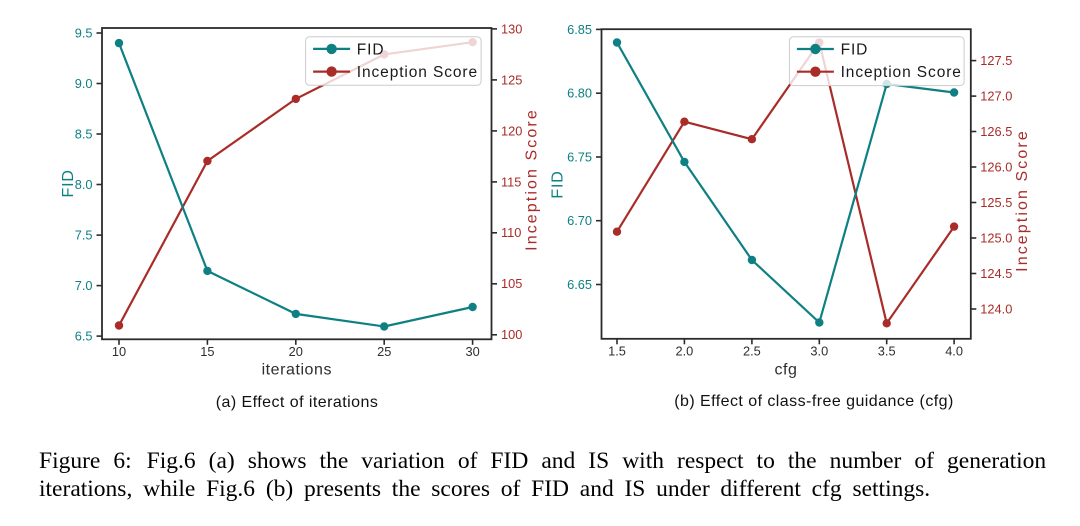  I want to click on svg-text: 10, so click(119, 351).